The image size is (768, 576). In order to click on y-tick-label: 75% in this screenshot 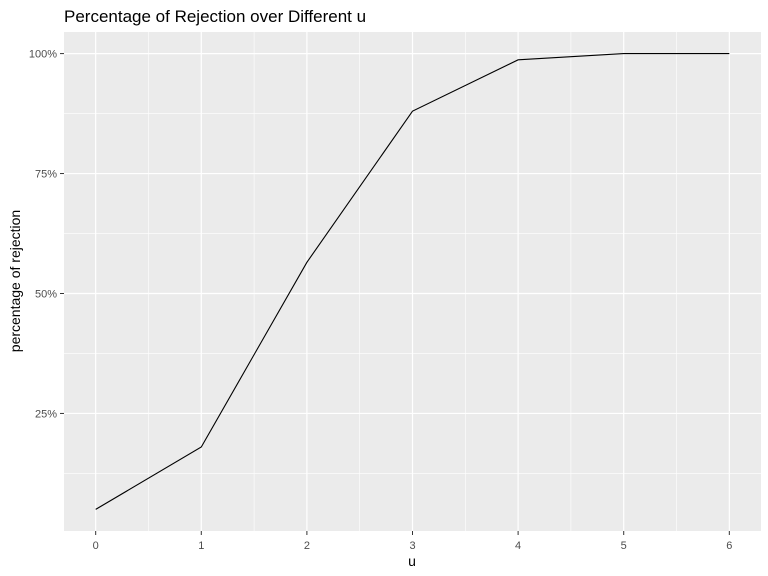, I will do `click(46, 175)`.